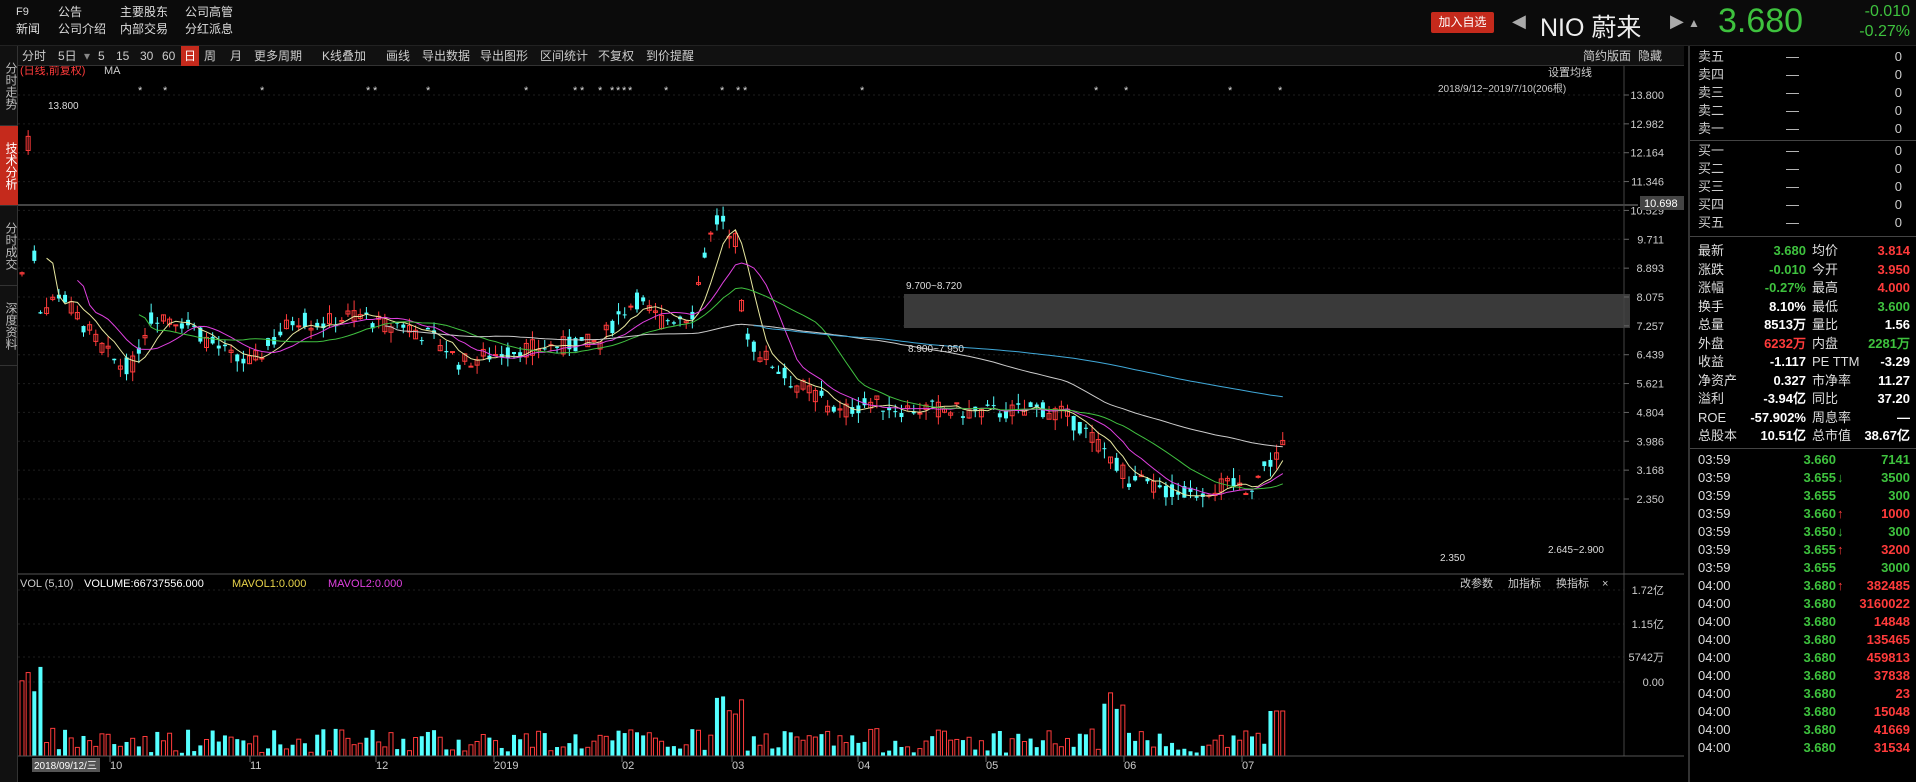 Image resolution: width=1916 pixels, height=782 pixels. I want to click on side-tab-technical: 技术分析, so click(9, 166).